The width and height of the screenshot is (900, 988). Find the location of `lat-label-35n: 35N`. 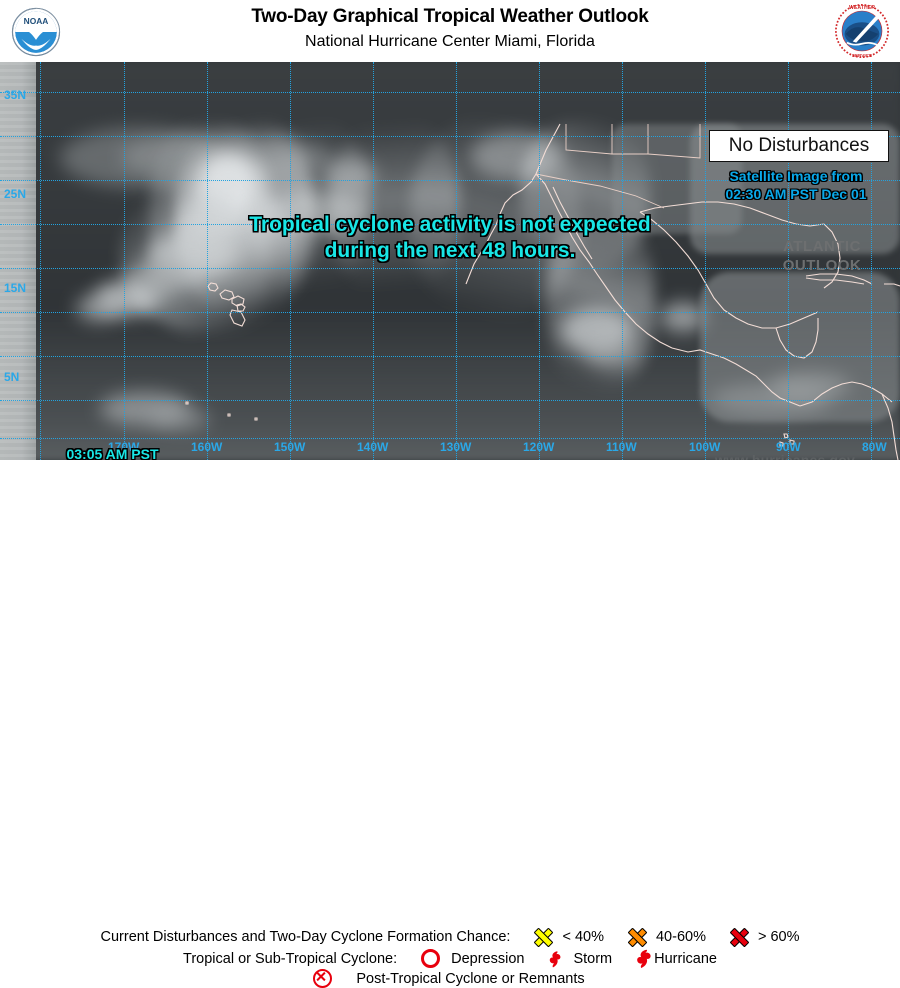

lat-label-35n: 35N is located at coordinates (15, 95).